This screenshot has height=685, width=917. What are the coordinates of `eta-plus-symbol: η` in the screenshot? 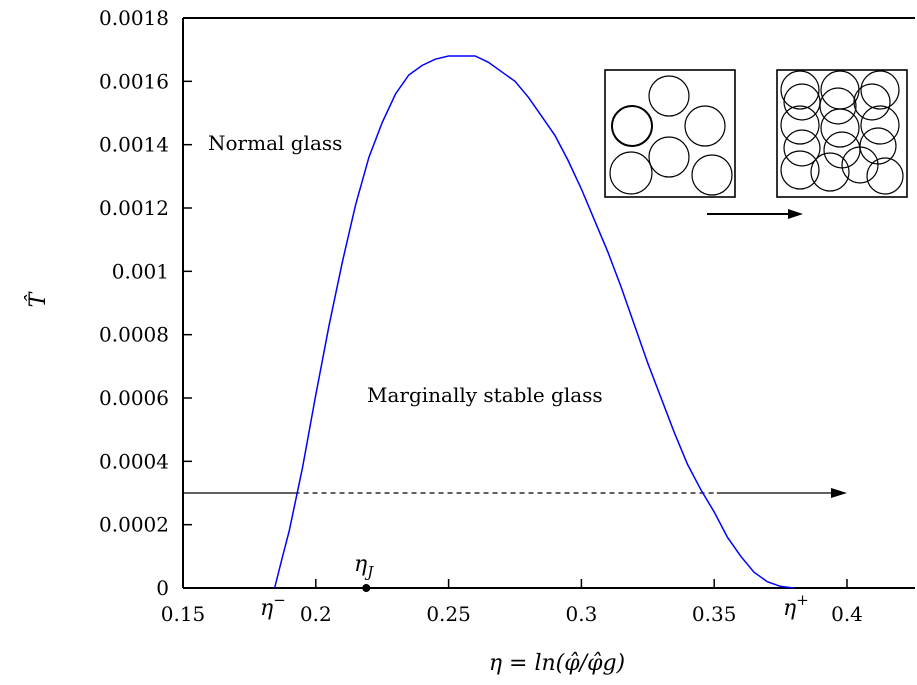 It's located at (789, 608).